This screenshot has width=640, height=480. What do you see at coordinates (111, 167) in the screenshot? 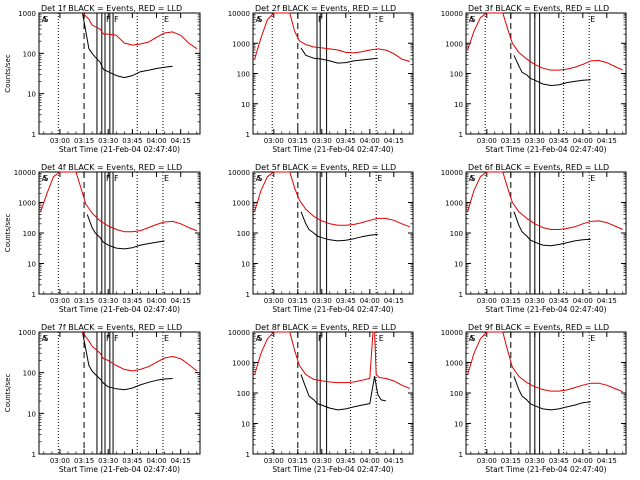
I see `panel-title: Det 4f BLACK = Events, RED = LLD` at bounding box center [111, 167].